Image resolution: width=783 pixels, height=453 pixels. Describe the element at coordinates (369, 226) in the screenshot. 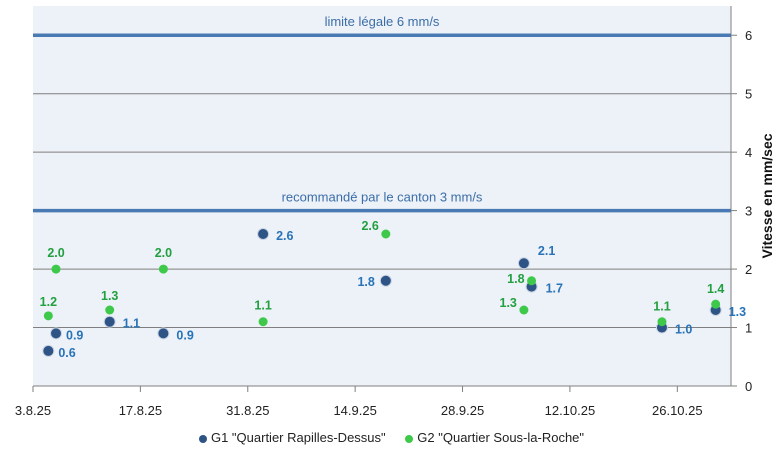

I see `data-label-g2: 2.6` at that location.